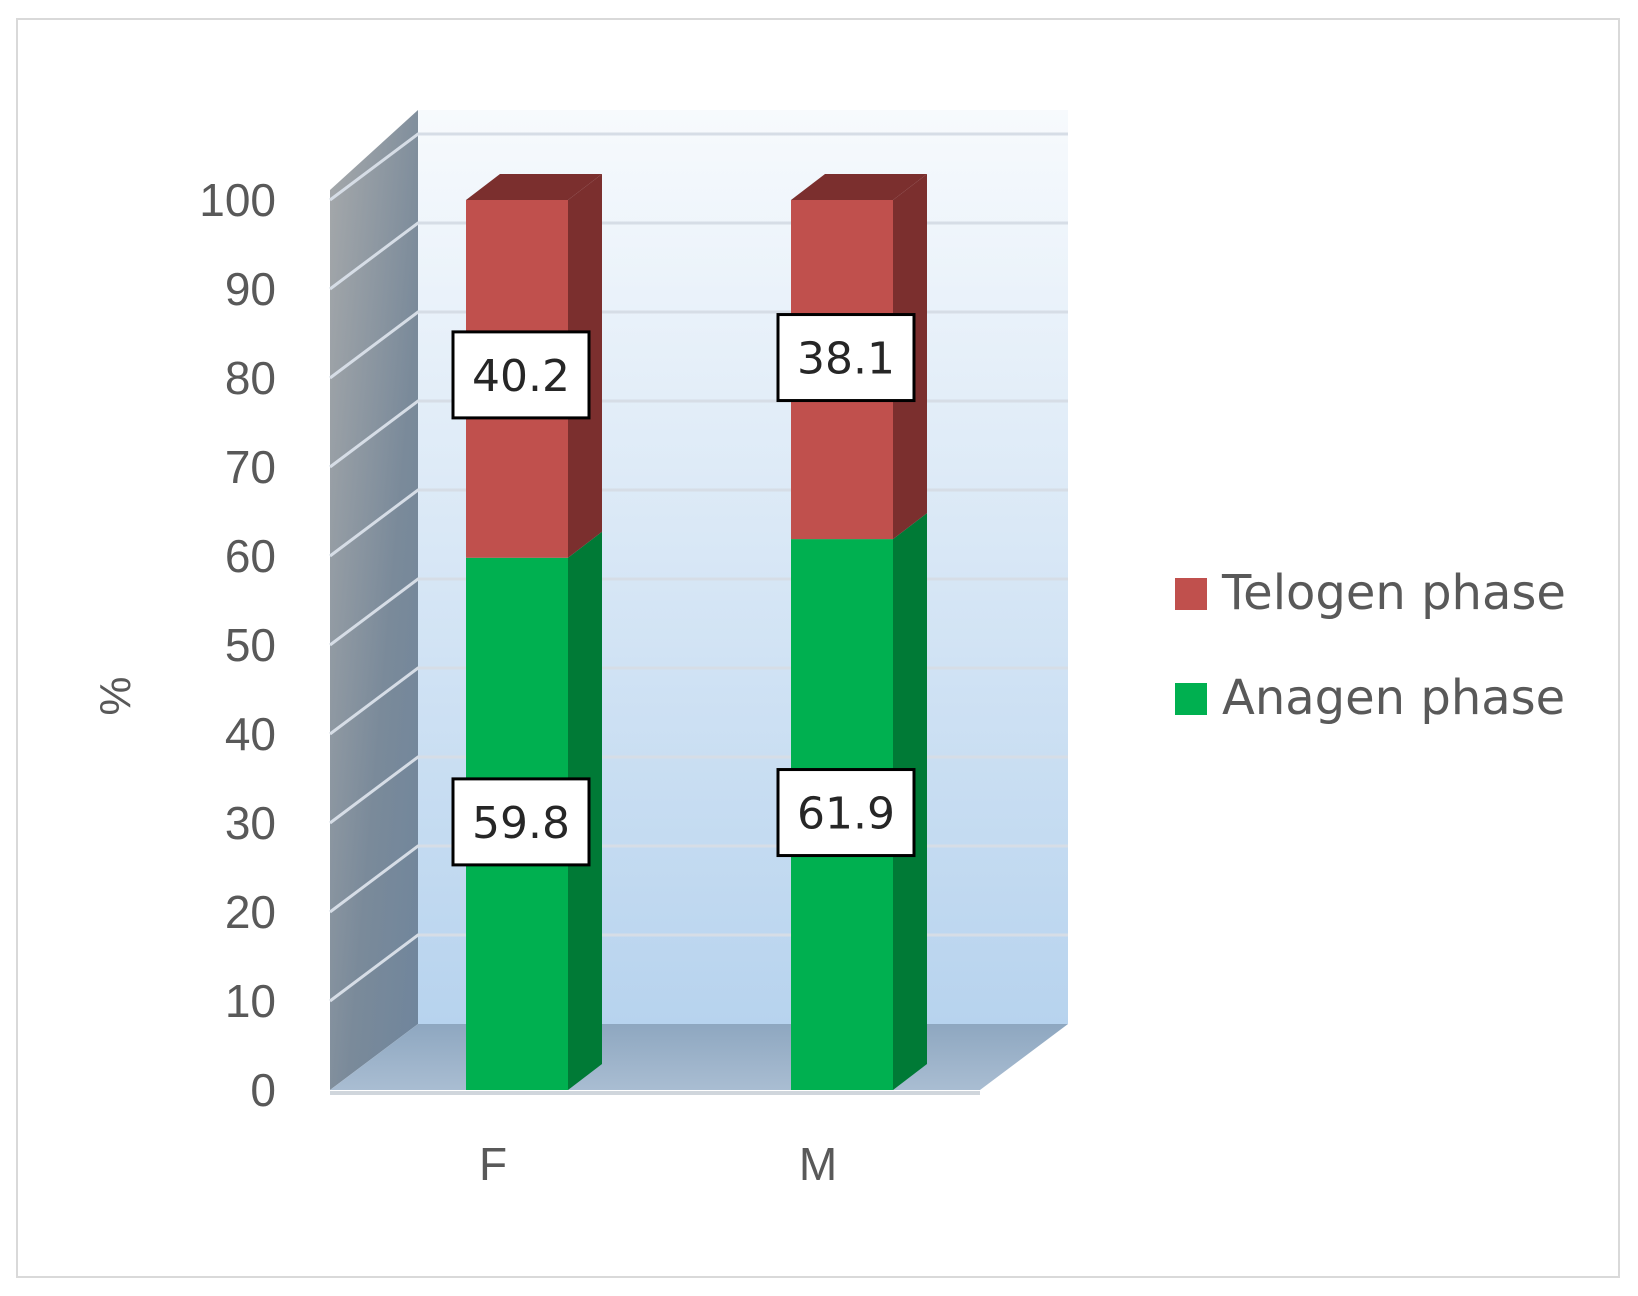 This screenshot has height=1296, width=1638. Describe the element at coordinates (250, 645) in the screenshot. I see `y-tick-label: 50` at that location.